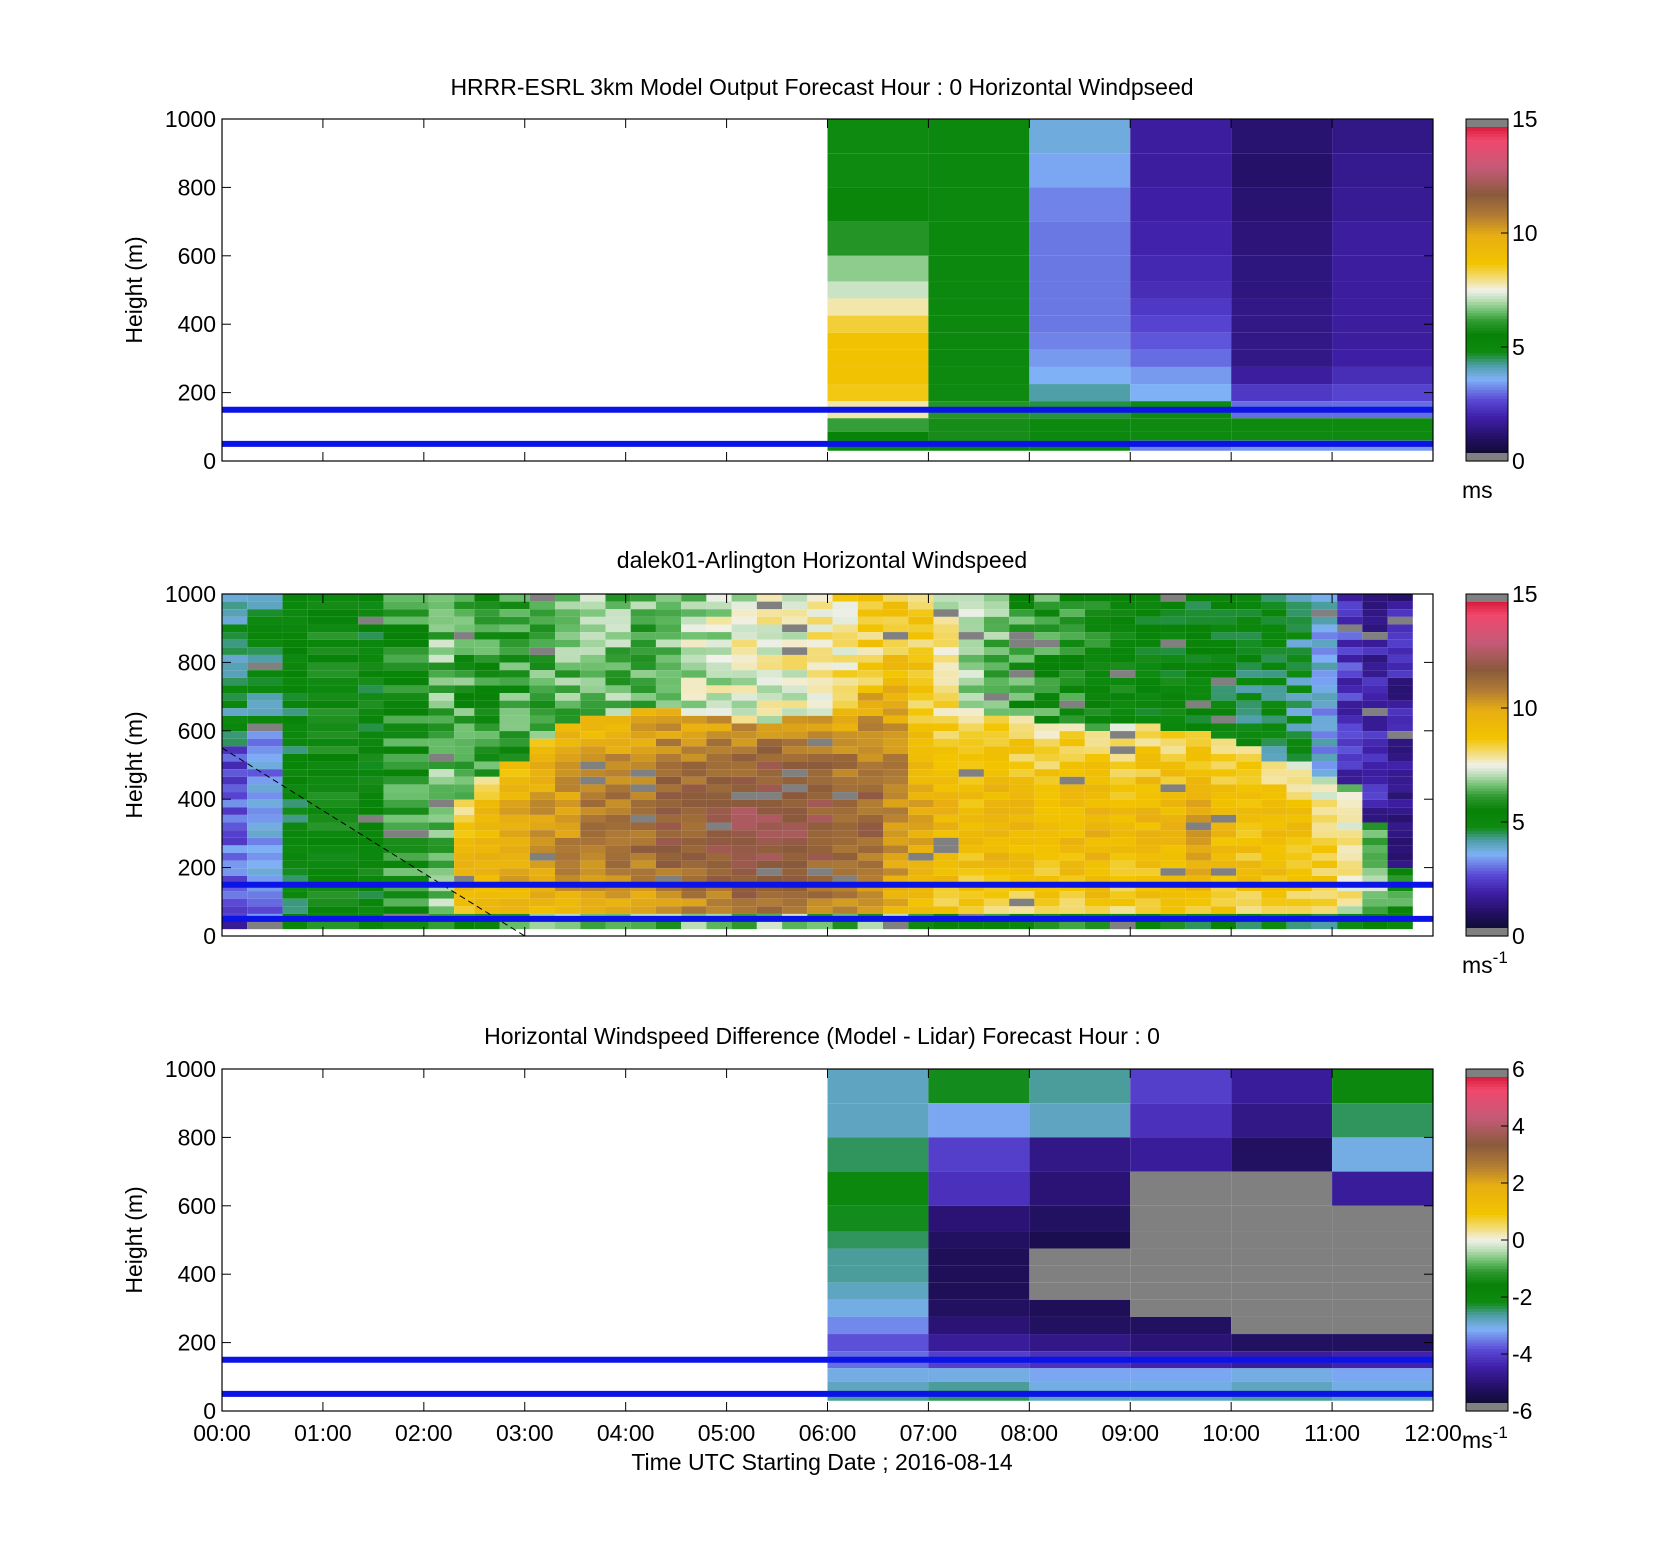 Image resolution: width=1680 pixels, height=1561 pixels. I want to click on y-tick-label: 800, so click(197, 1137).